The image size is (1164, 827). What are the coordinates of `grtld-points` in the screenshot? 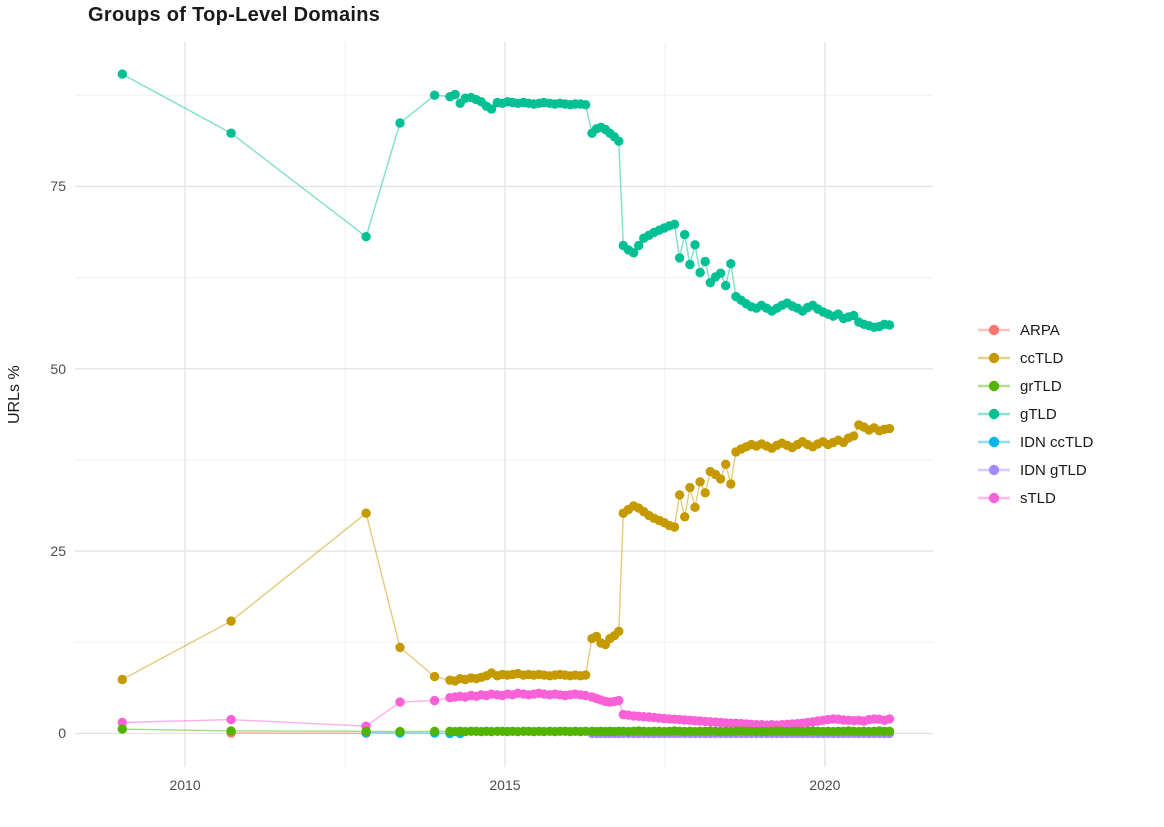 It's located at (506, 730).